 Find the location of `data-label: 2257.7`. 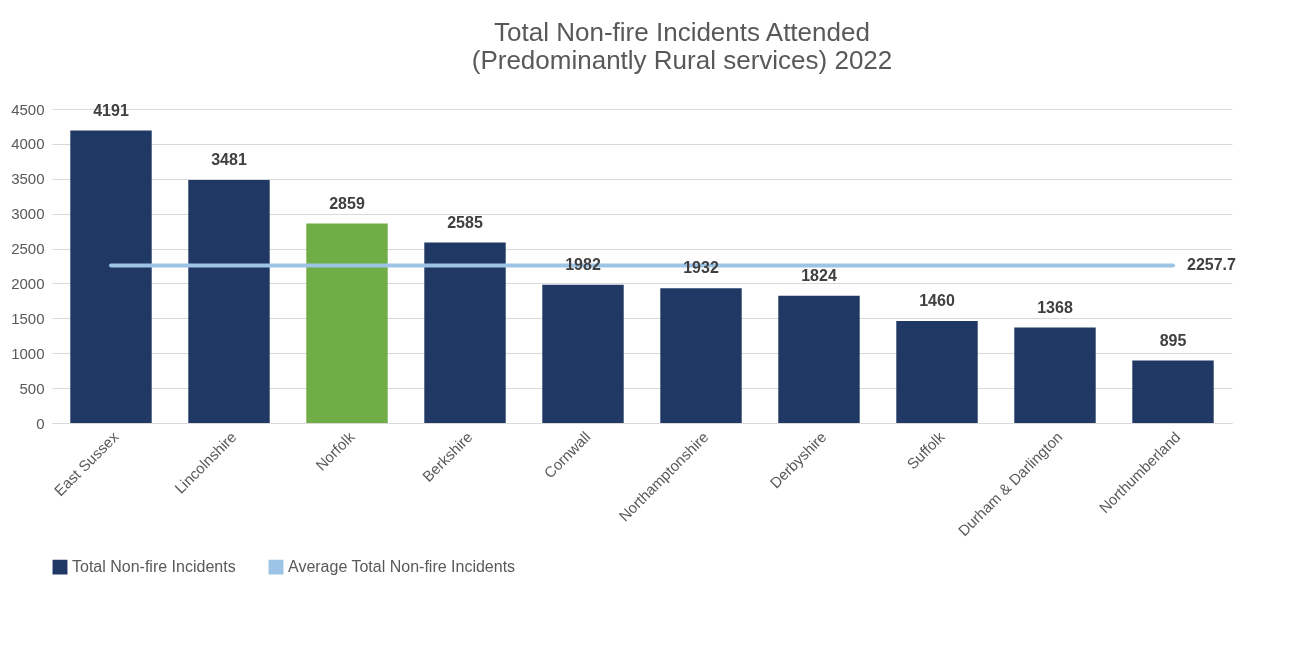

data-label: 2257.7 is located at coordinates (1212, 265).